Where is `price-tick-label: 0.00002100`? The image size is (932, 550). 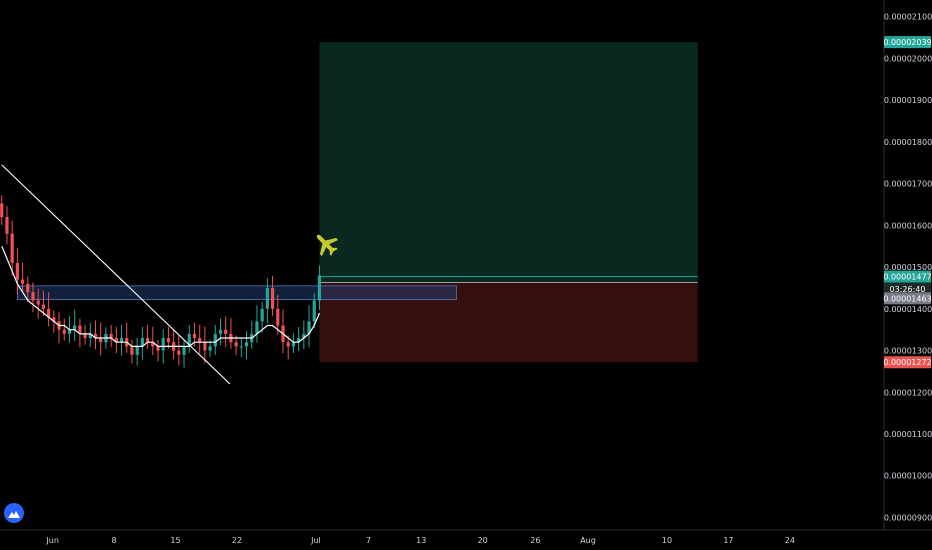
price-tick-label: 0.00002100 is located at coordinates (908, 17).